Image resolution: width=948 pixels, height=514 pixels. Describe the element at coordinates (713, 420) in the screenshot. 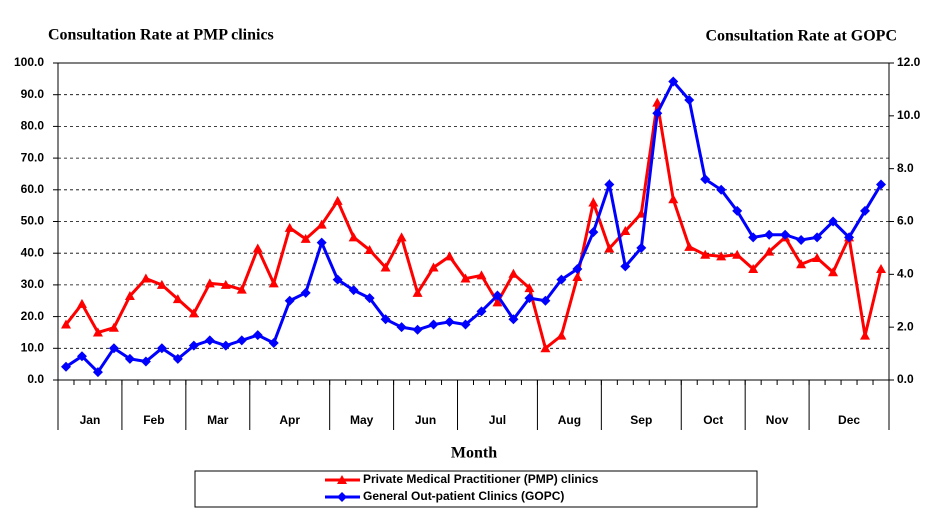

I see `x-tick-label: Oct` at that location.